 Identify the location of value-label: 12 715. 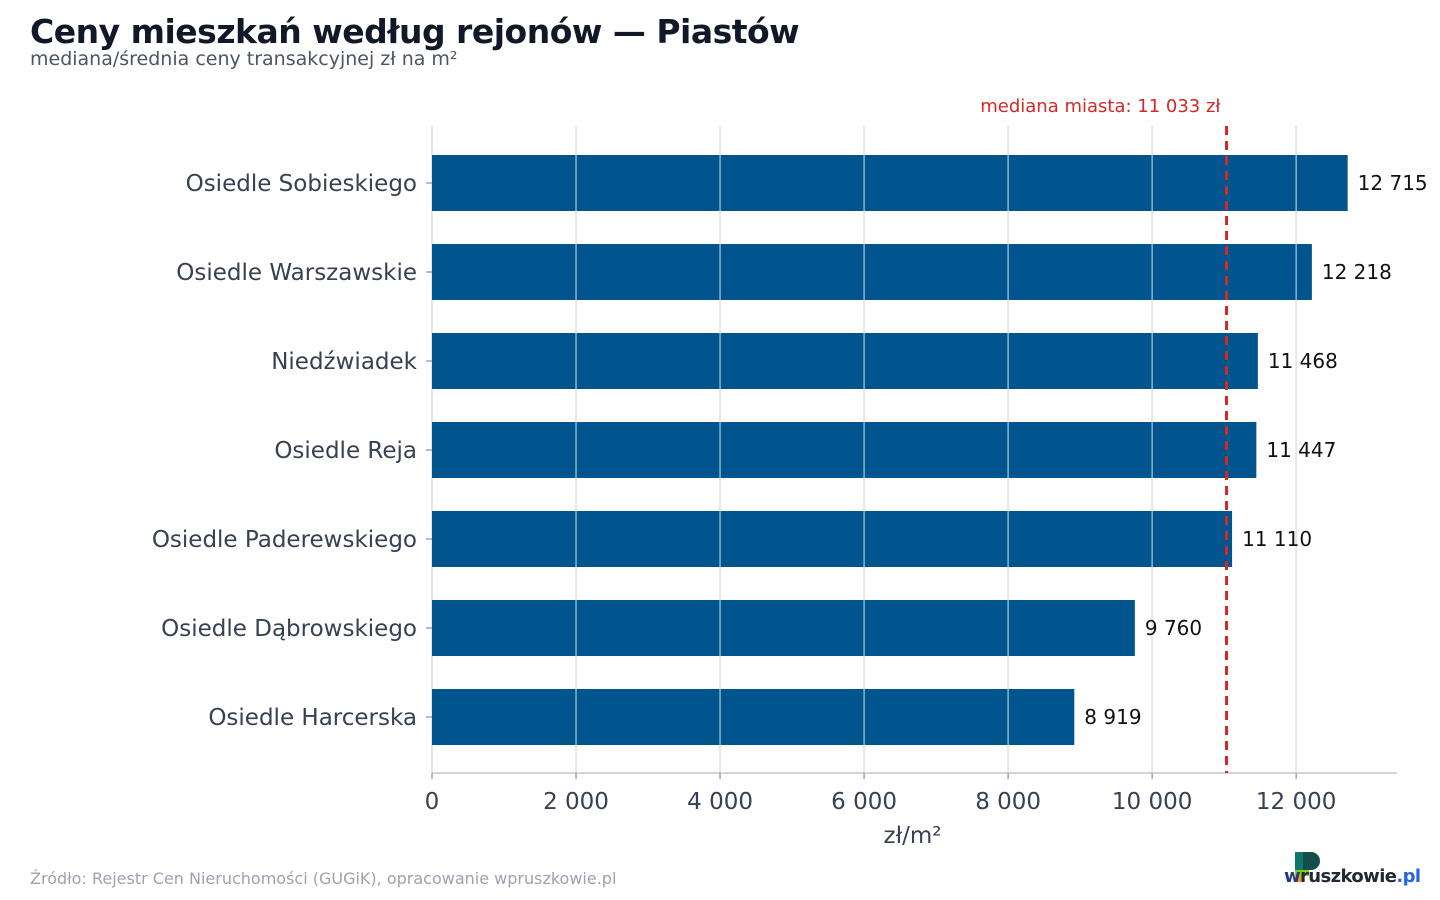
(1393, 183).